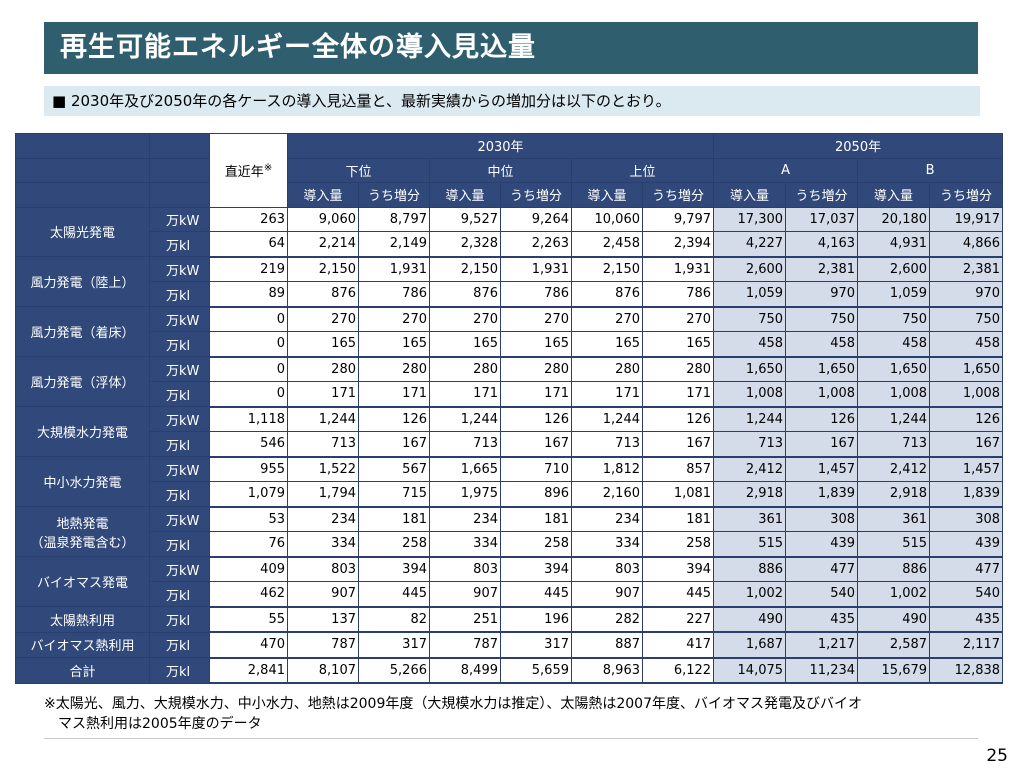  I want to click on category-name: 風力発電（陸上）, so click(82, 283).